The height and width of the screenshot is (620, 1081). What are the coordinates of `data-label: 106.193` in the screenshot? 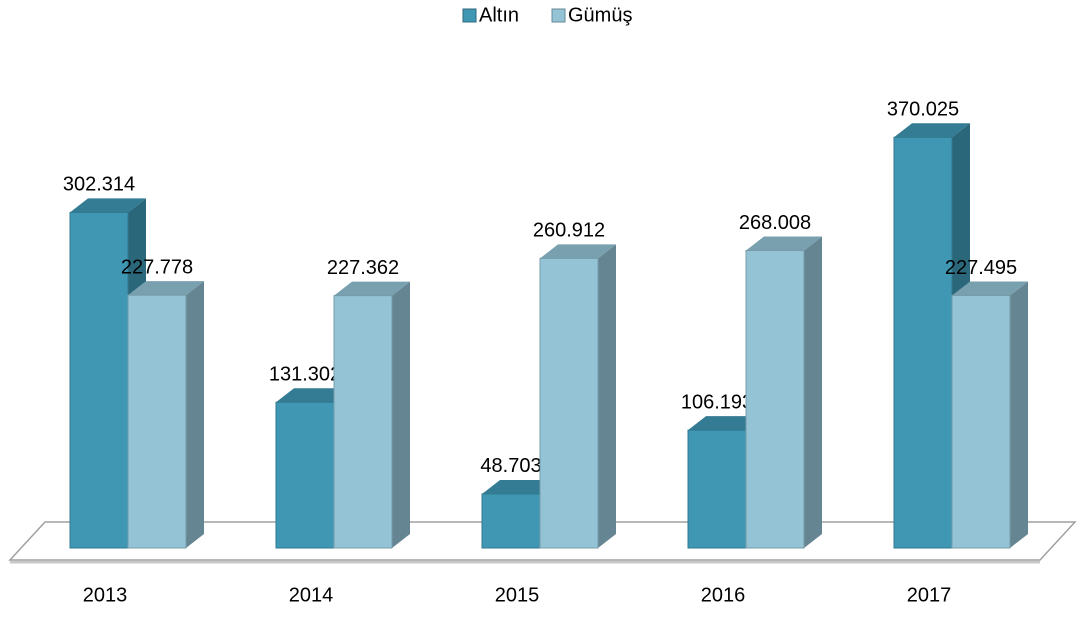 It's located at (717, 402).